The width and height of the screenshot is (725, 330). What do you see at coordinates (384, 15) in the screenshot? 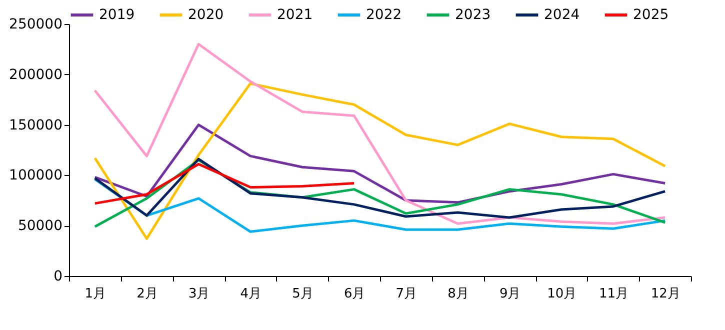
I see `legend-label: 2022` at bounding box center [384, 15].